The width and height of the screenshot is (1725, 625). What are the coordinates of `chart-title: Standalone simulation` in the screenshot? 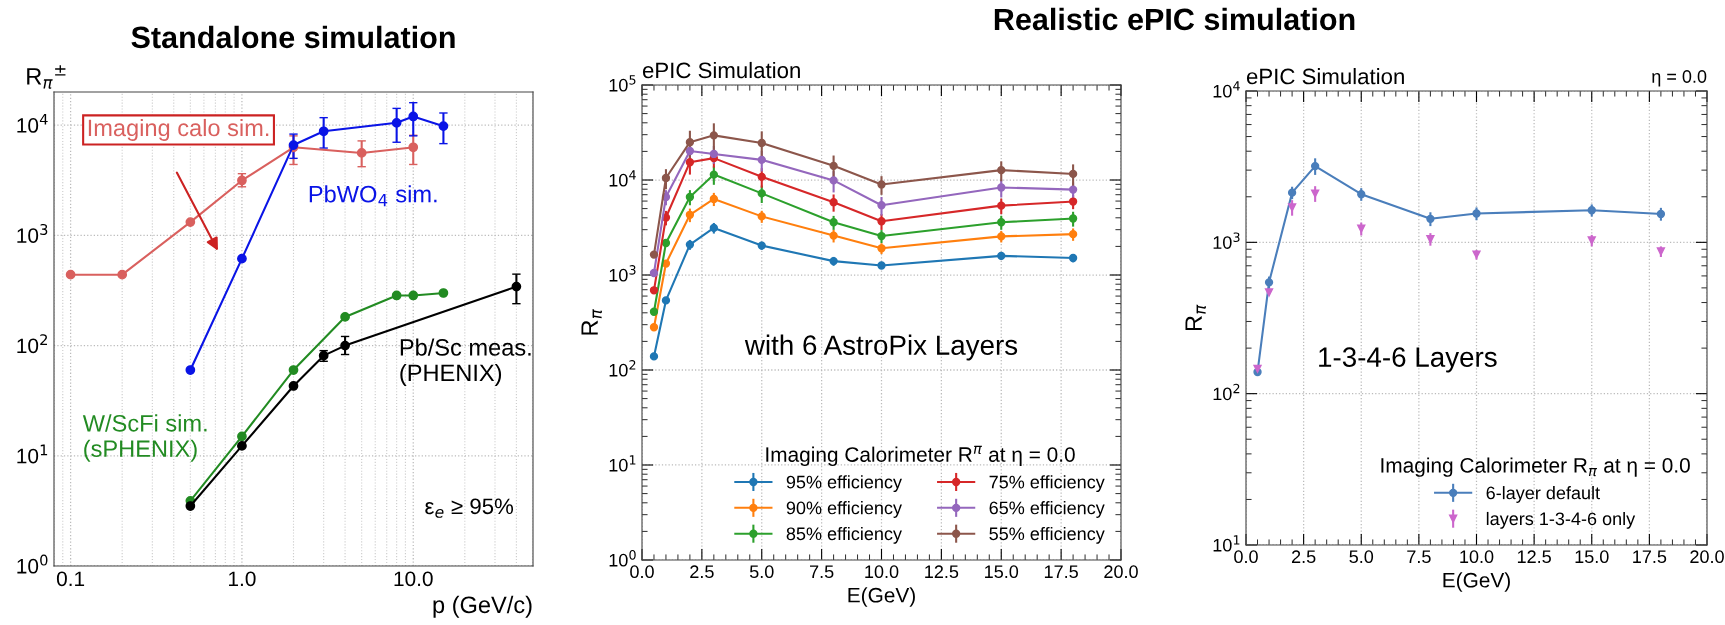 It's located at (293, 37).